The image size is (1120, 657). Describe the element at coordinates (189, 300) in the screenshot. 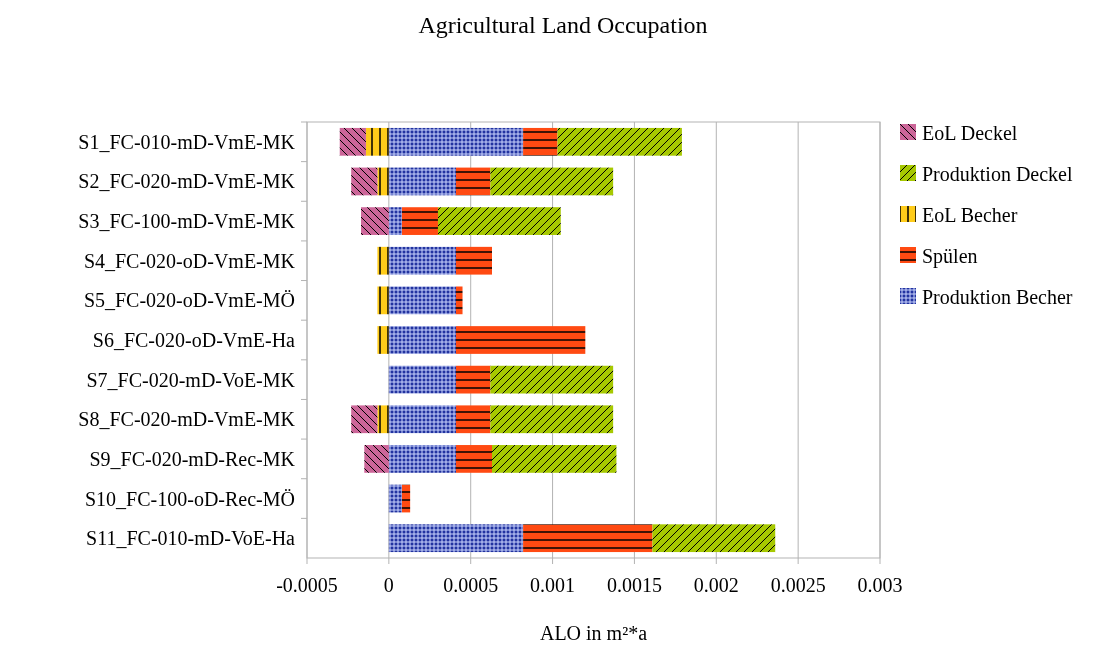

I see `y-tick-label: S5_FC-020-oD-VmE-MÖ` at that location.